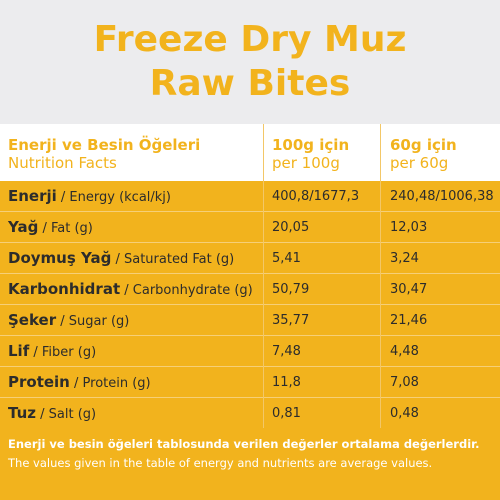 This screenshot has width=500, height=500. Describe the element at coordinates (66, 414) in the screenshot. I see `row-label-en: / Salt (g)` at that location.